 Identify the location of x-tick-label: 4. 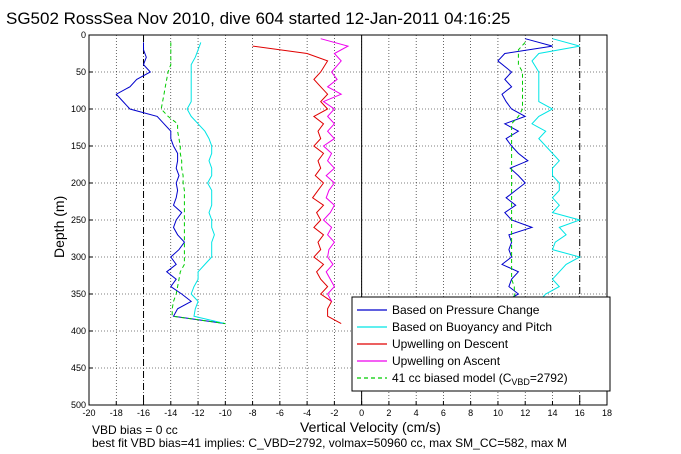
(416, 413).